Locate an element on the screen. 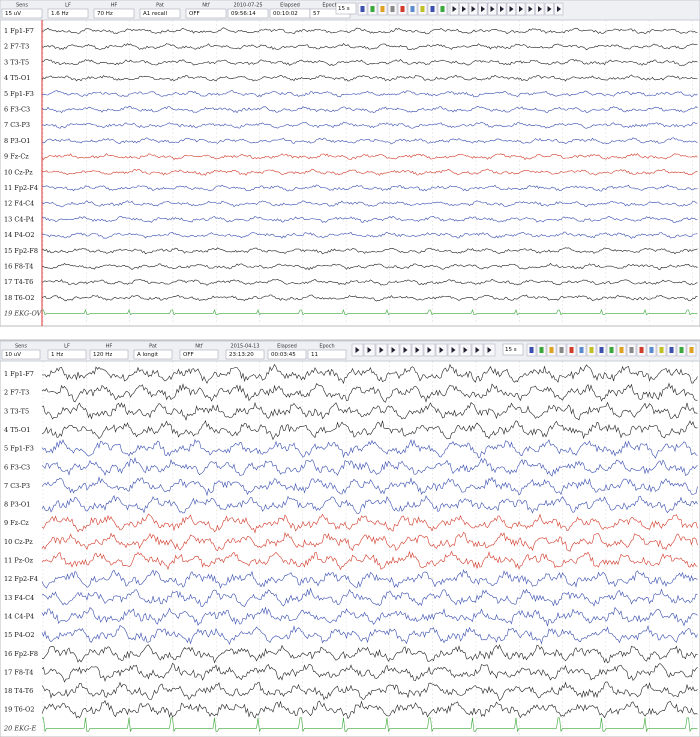  field-label: LF is located at coordinates (67, 347).